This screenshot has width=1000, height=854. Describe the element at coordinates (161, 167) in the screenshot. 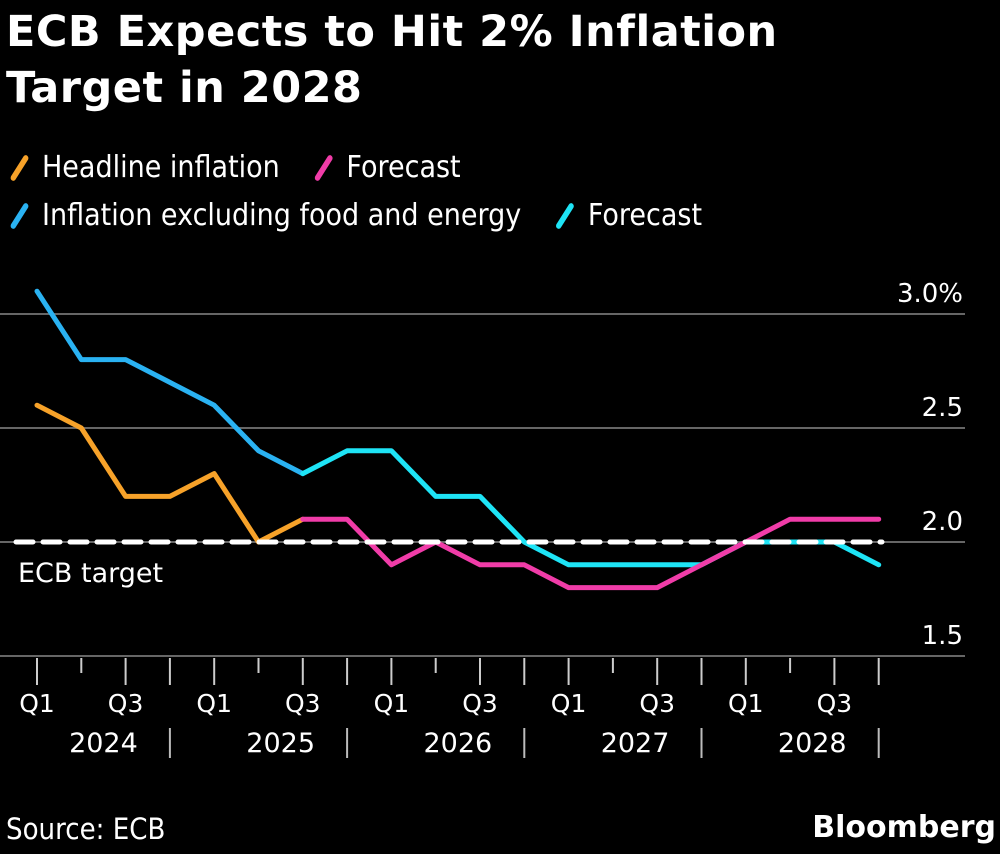

I see `legend-label-headline: Headline inflation` at that location.